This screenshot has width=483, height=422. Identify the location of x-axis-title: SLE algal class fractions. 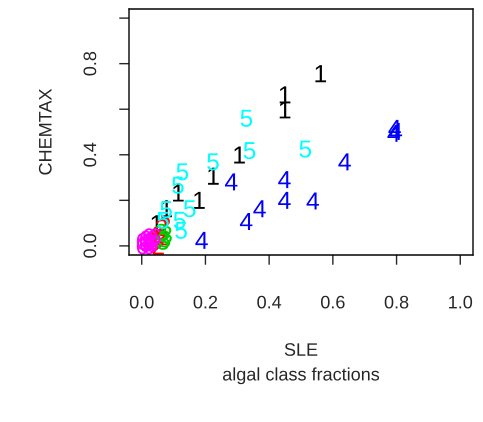
(301, 363).